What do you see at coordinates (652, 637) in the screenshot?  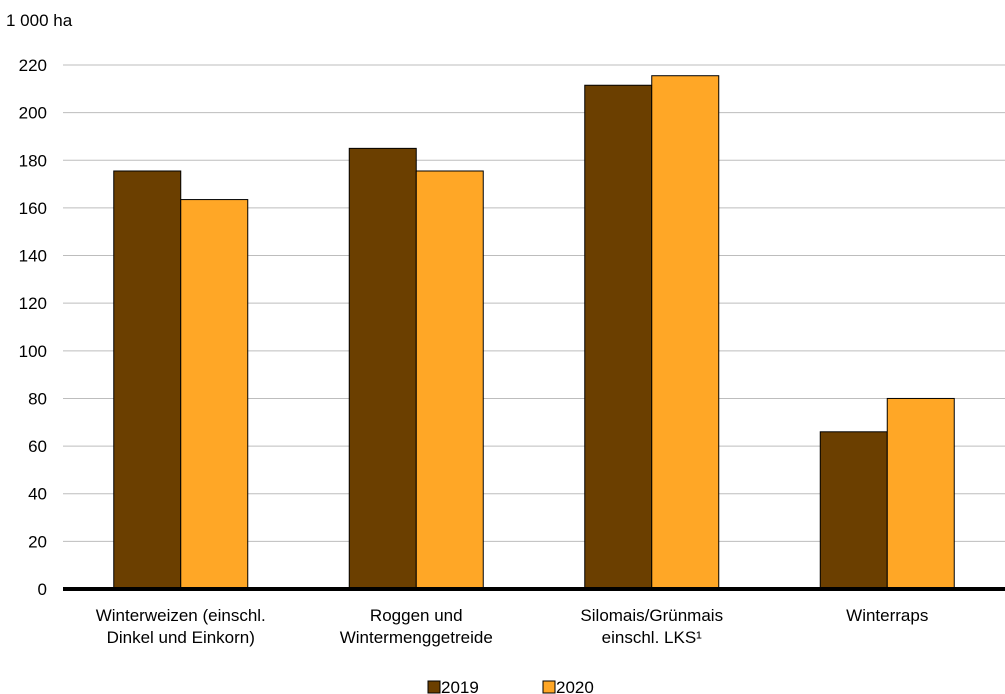 I see `x-category-label: einschl. LKS¹` at bounding box center [652, 637].